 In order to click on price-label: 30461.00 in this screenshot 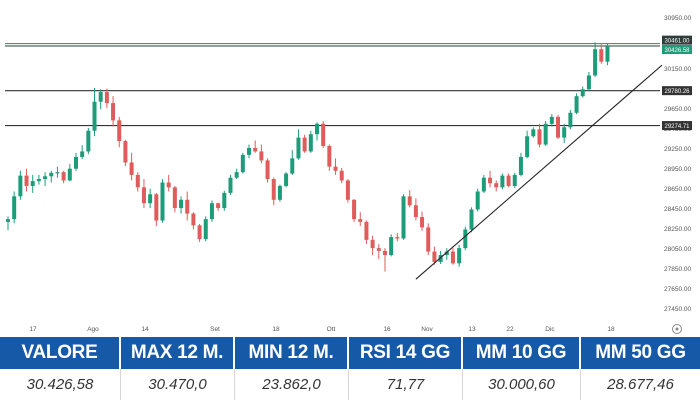, I will do `click(677, 40)`.